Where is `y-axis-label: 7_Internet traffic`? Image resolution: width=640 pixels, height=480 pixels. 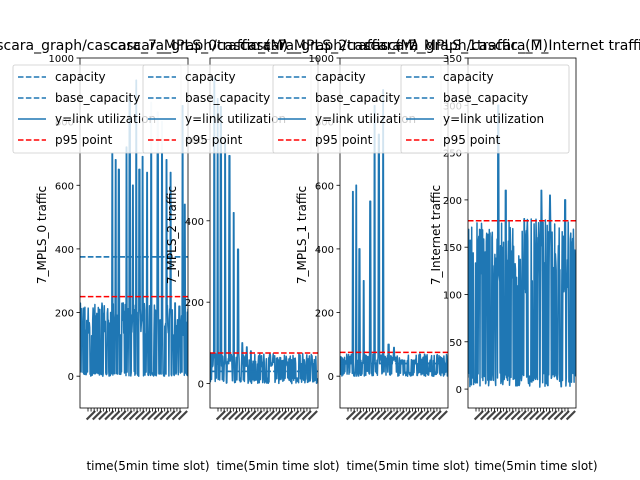
y-axis-label: 7_Internet traffic is located at coordinates (436, 235).